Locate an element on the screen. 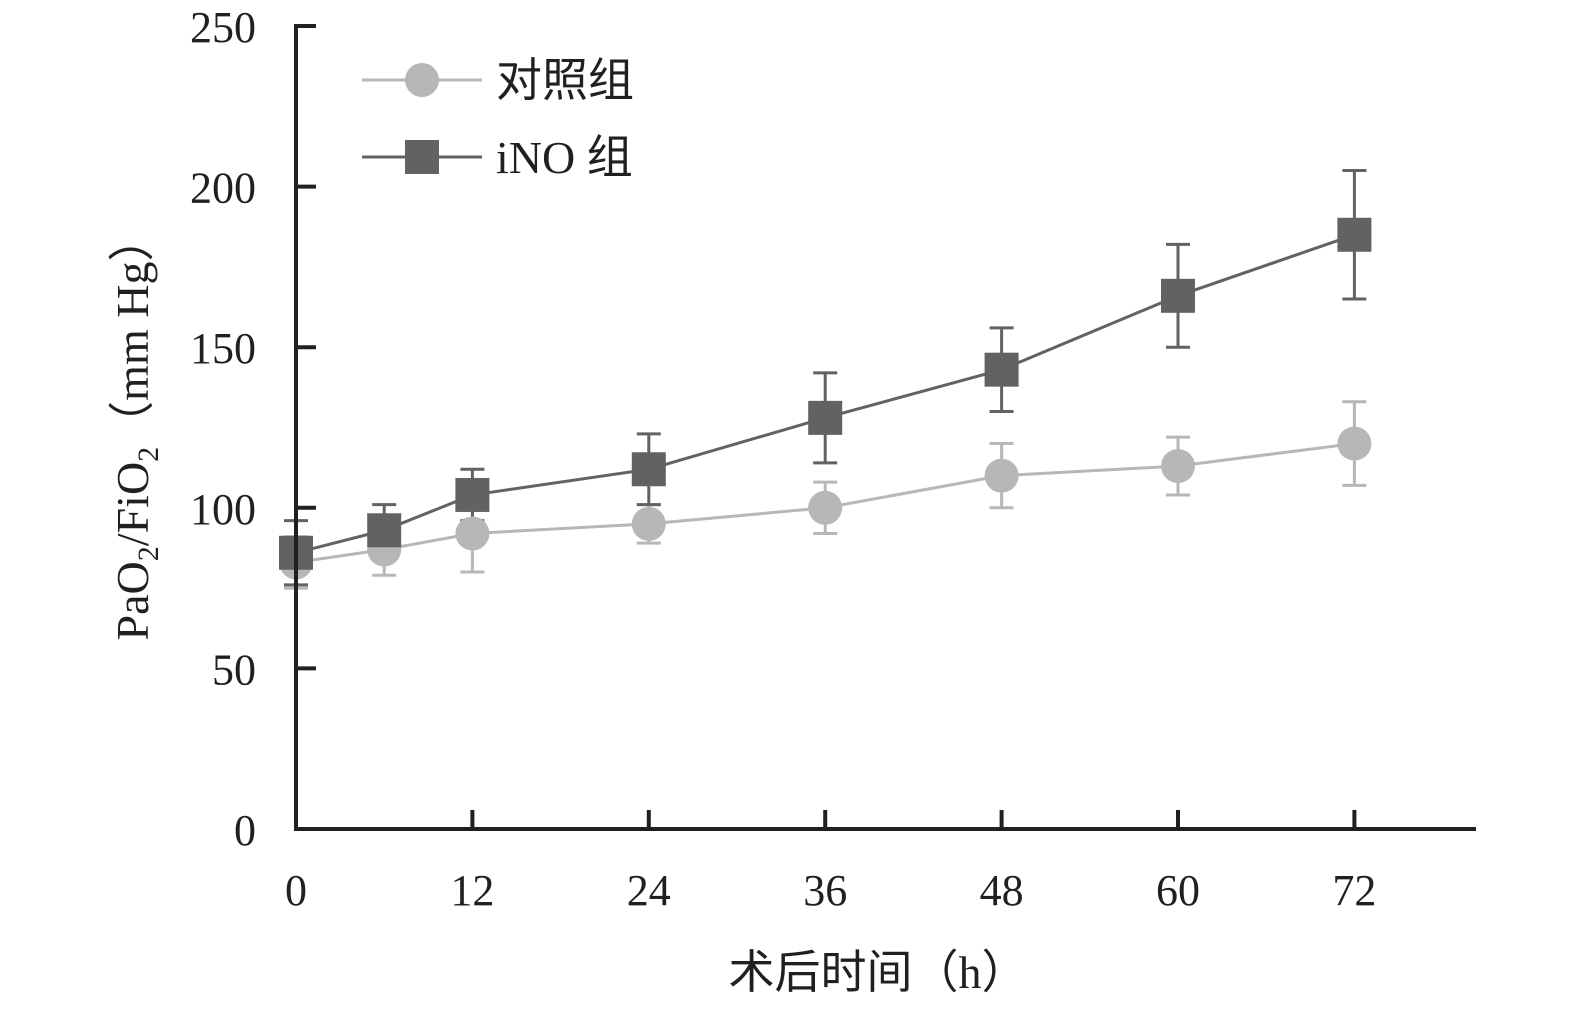 This screenshot has width=1575, height=1021. y-axis-title: PaO2/FiO2（mm Hg） is located at coordinates (136, 428).